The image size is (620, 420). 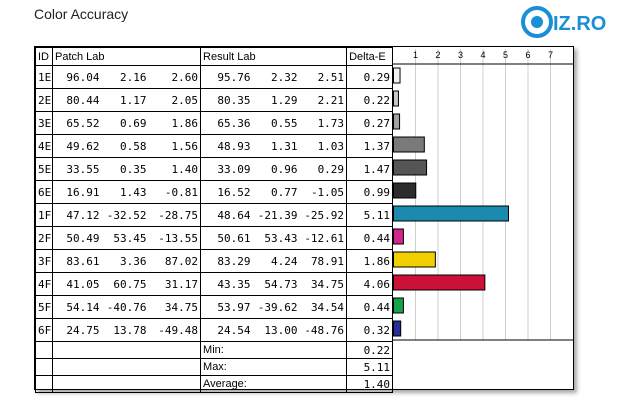 What do you see at coordinates (44, 123) in the screenshot?
I see `row-id: 3E` at bounding box center [44, 123].